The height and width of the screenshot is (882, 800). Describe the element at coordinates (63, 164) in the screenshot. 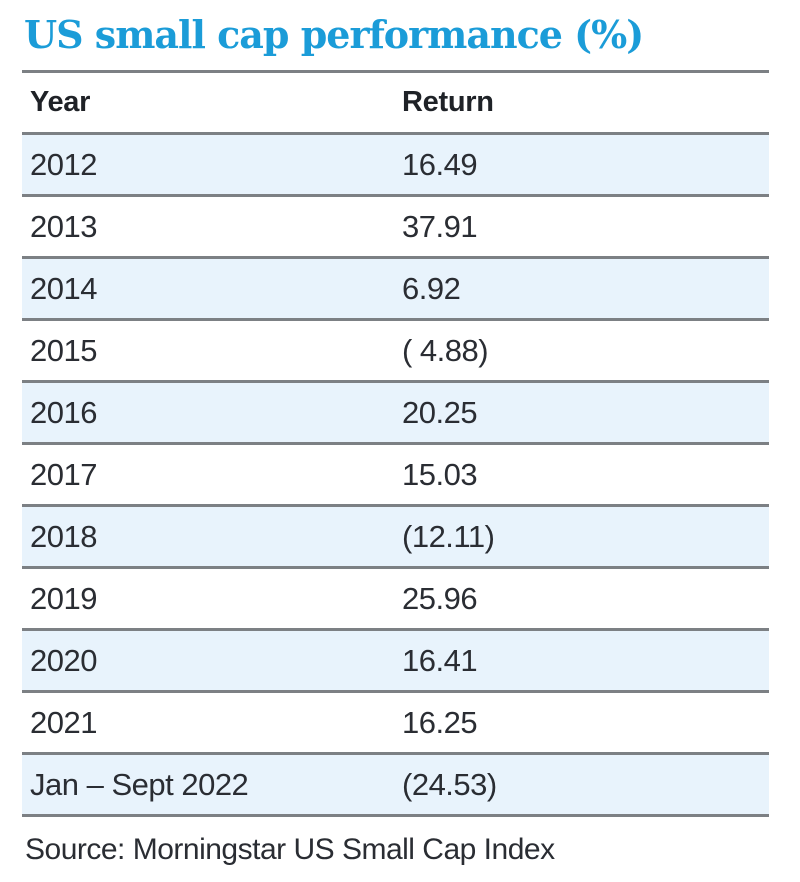

I see `year-cell: 2012` at that location.